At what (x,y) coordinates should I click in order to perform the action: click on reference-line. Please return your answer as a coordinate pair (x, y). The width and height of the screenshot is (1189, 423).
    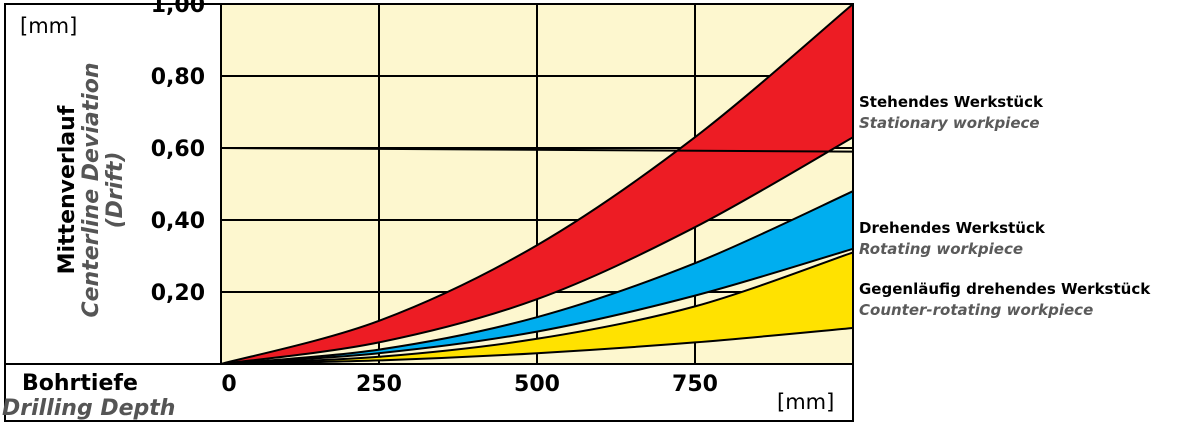
    Looking at the image, I should click on (537, 150).